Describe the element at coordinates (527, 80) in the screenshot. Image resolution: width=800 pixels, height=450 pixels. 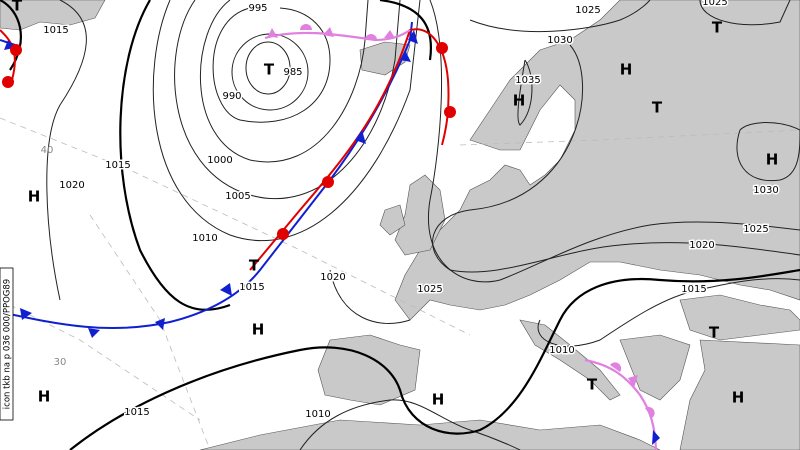
I see `pressure-label: 1035` at that location.